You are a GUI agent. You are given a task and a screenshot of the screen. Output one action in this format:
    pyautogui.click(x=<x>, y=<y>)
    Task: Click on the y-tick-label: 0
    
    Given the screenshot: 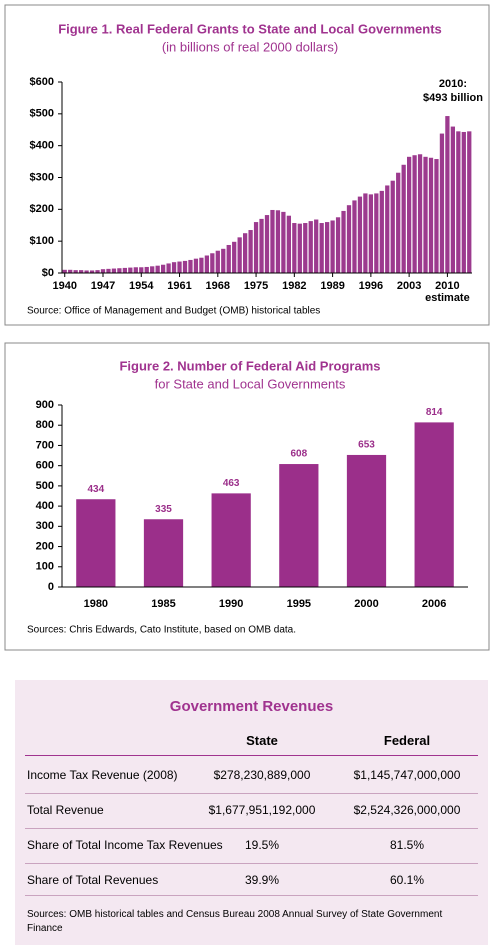 What is the action you would take?
    pyautogui.click(x=51, y=587)
    